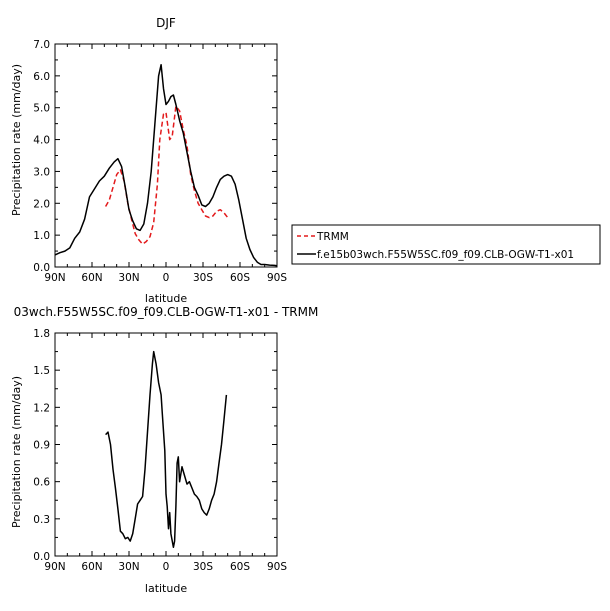 This screenshot has width=610, height=611. I want to click on bottom-x-tick-label: 60N, so click(91, 567).